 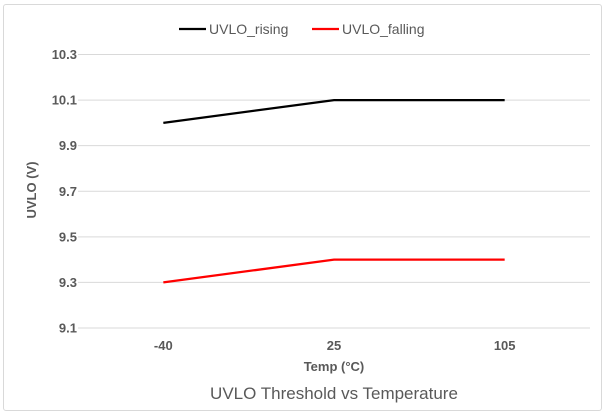 I want to click on chart-title: UVLO Threshold vs Temperature, so click(x=334, y=393).